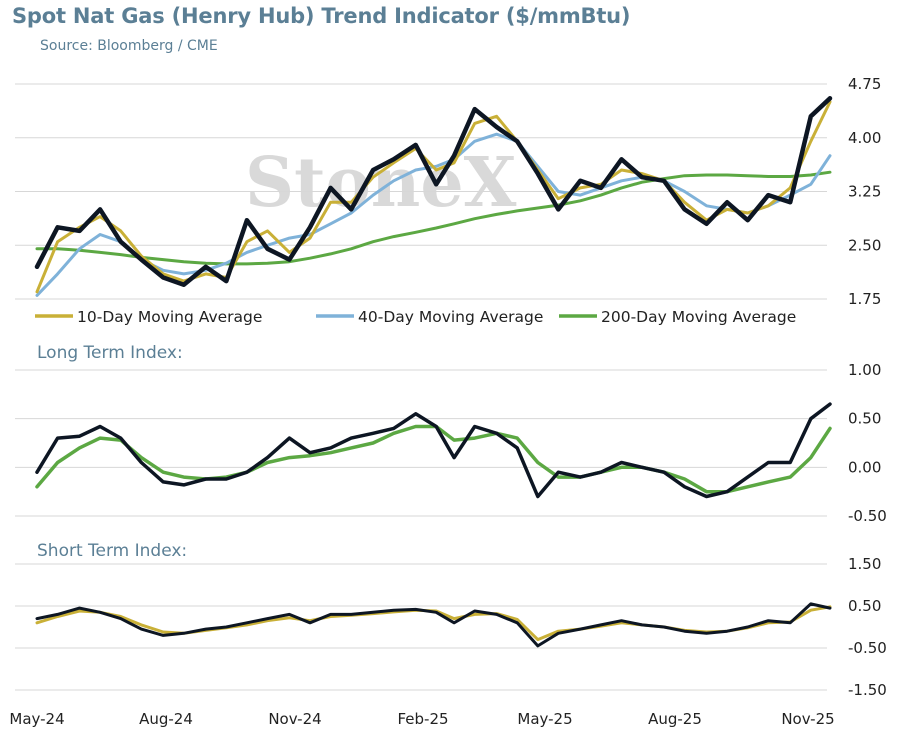  I want to click on x-tick-label: May-24, so click(36, 719).